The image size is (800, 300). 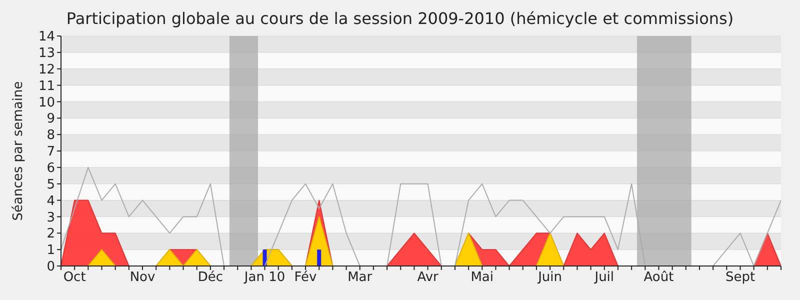 I want to click on x-tick-label: Fév, so click(x=306, y=277).